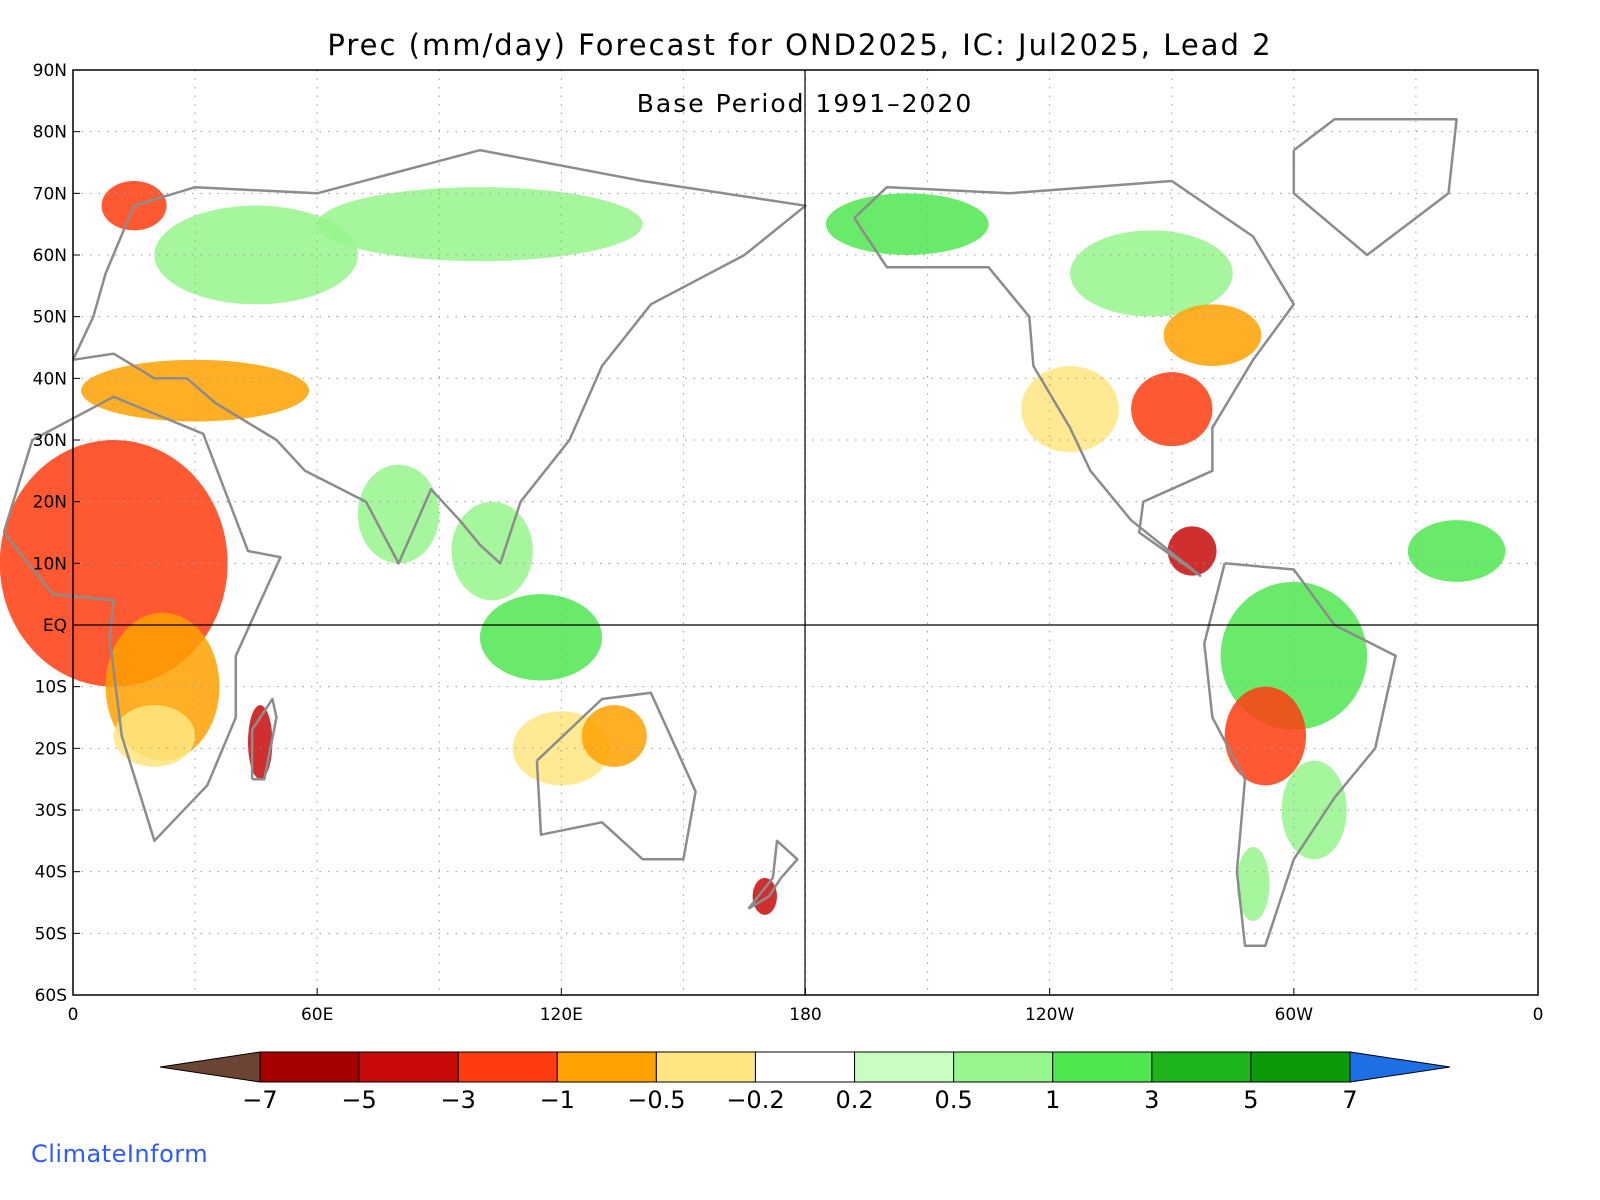  Describe the element at coordinates (1400, 1067) in the screenshot. I see `colorbar-wet-extreme` at that location.